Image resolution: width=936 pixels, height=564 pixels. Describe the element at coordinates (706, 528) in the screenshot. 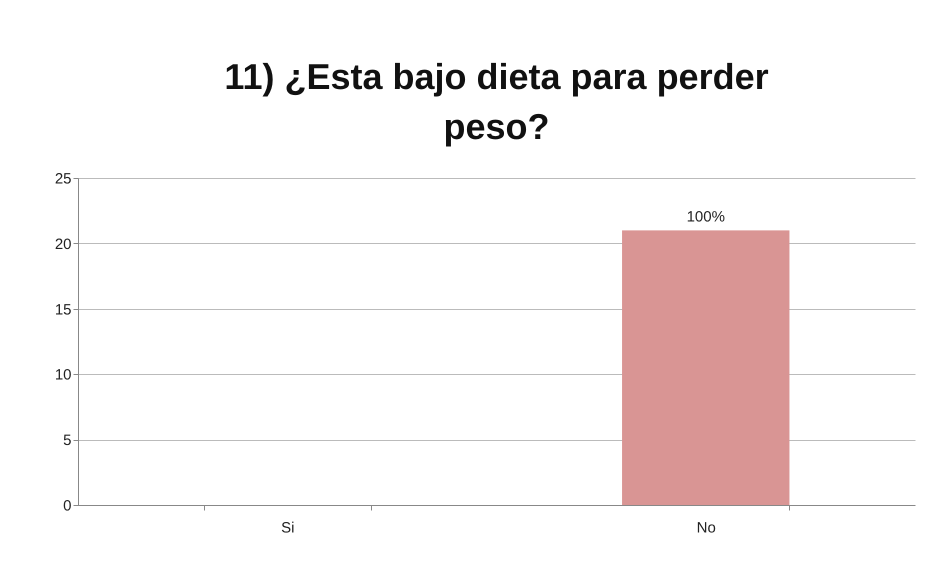

I see `x-tick-label: No` at that location.